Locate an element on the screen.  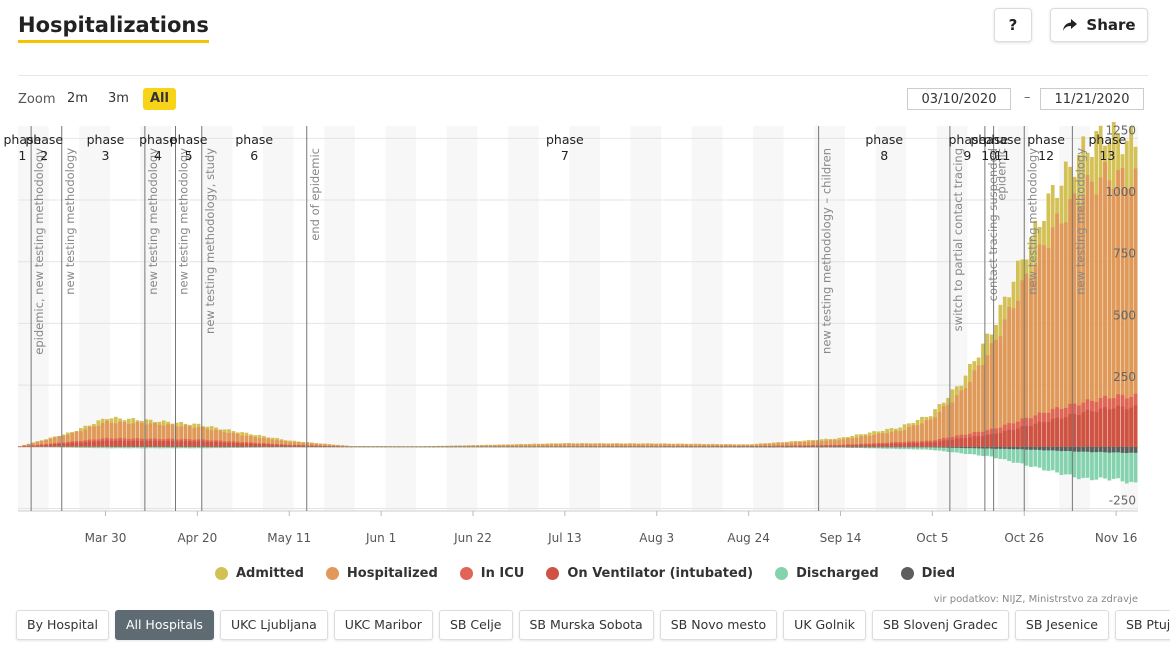
x-tick-label: Mar 30 is located at coordinates (106, 538).